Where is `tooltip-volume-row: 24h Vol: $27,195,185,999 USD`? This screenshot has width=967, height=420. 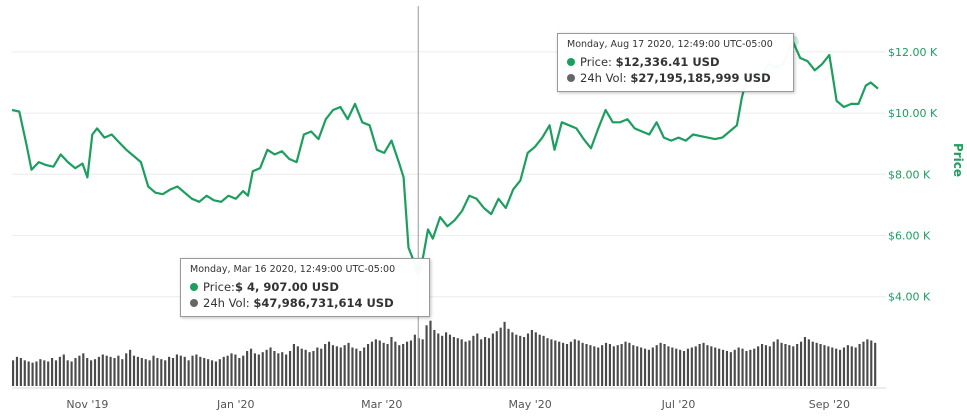
tooltip-volume-row: 24h Vol: $27,195,185,999 USD is located at coordinates (675, 78).